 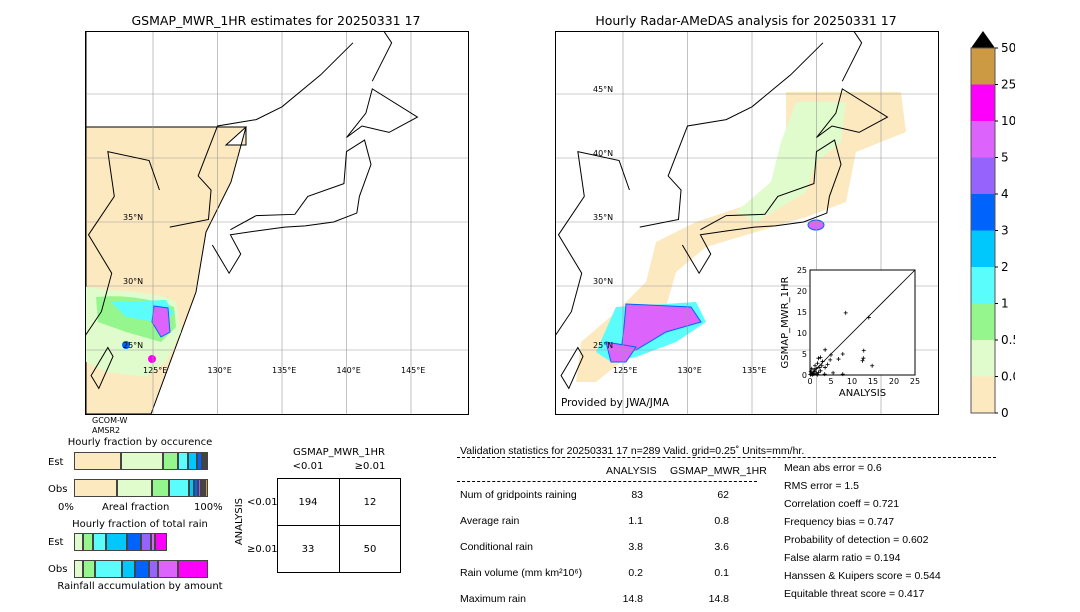 What do you see at coordinates (370, 502) in the screenshot?
I see `cell-false-alarm: 12` at bounding box center [370, 502].